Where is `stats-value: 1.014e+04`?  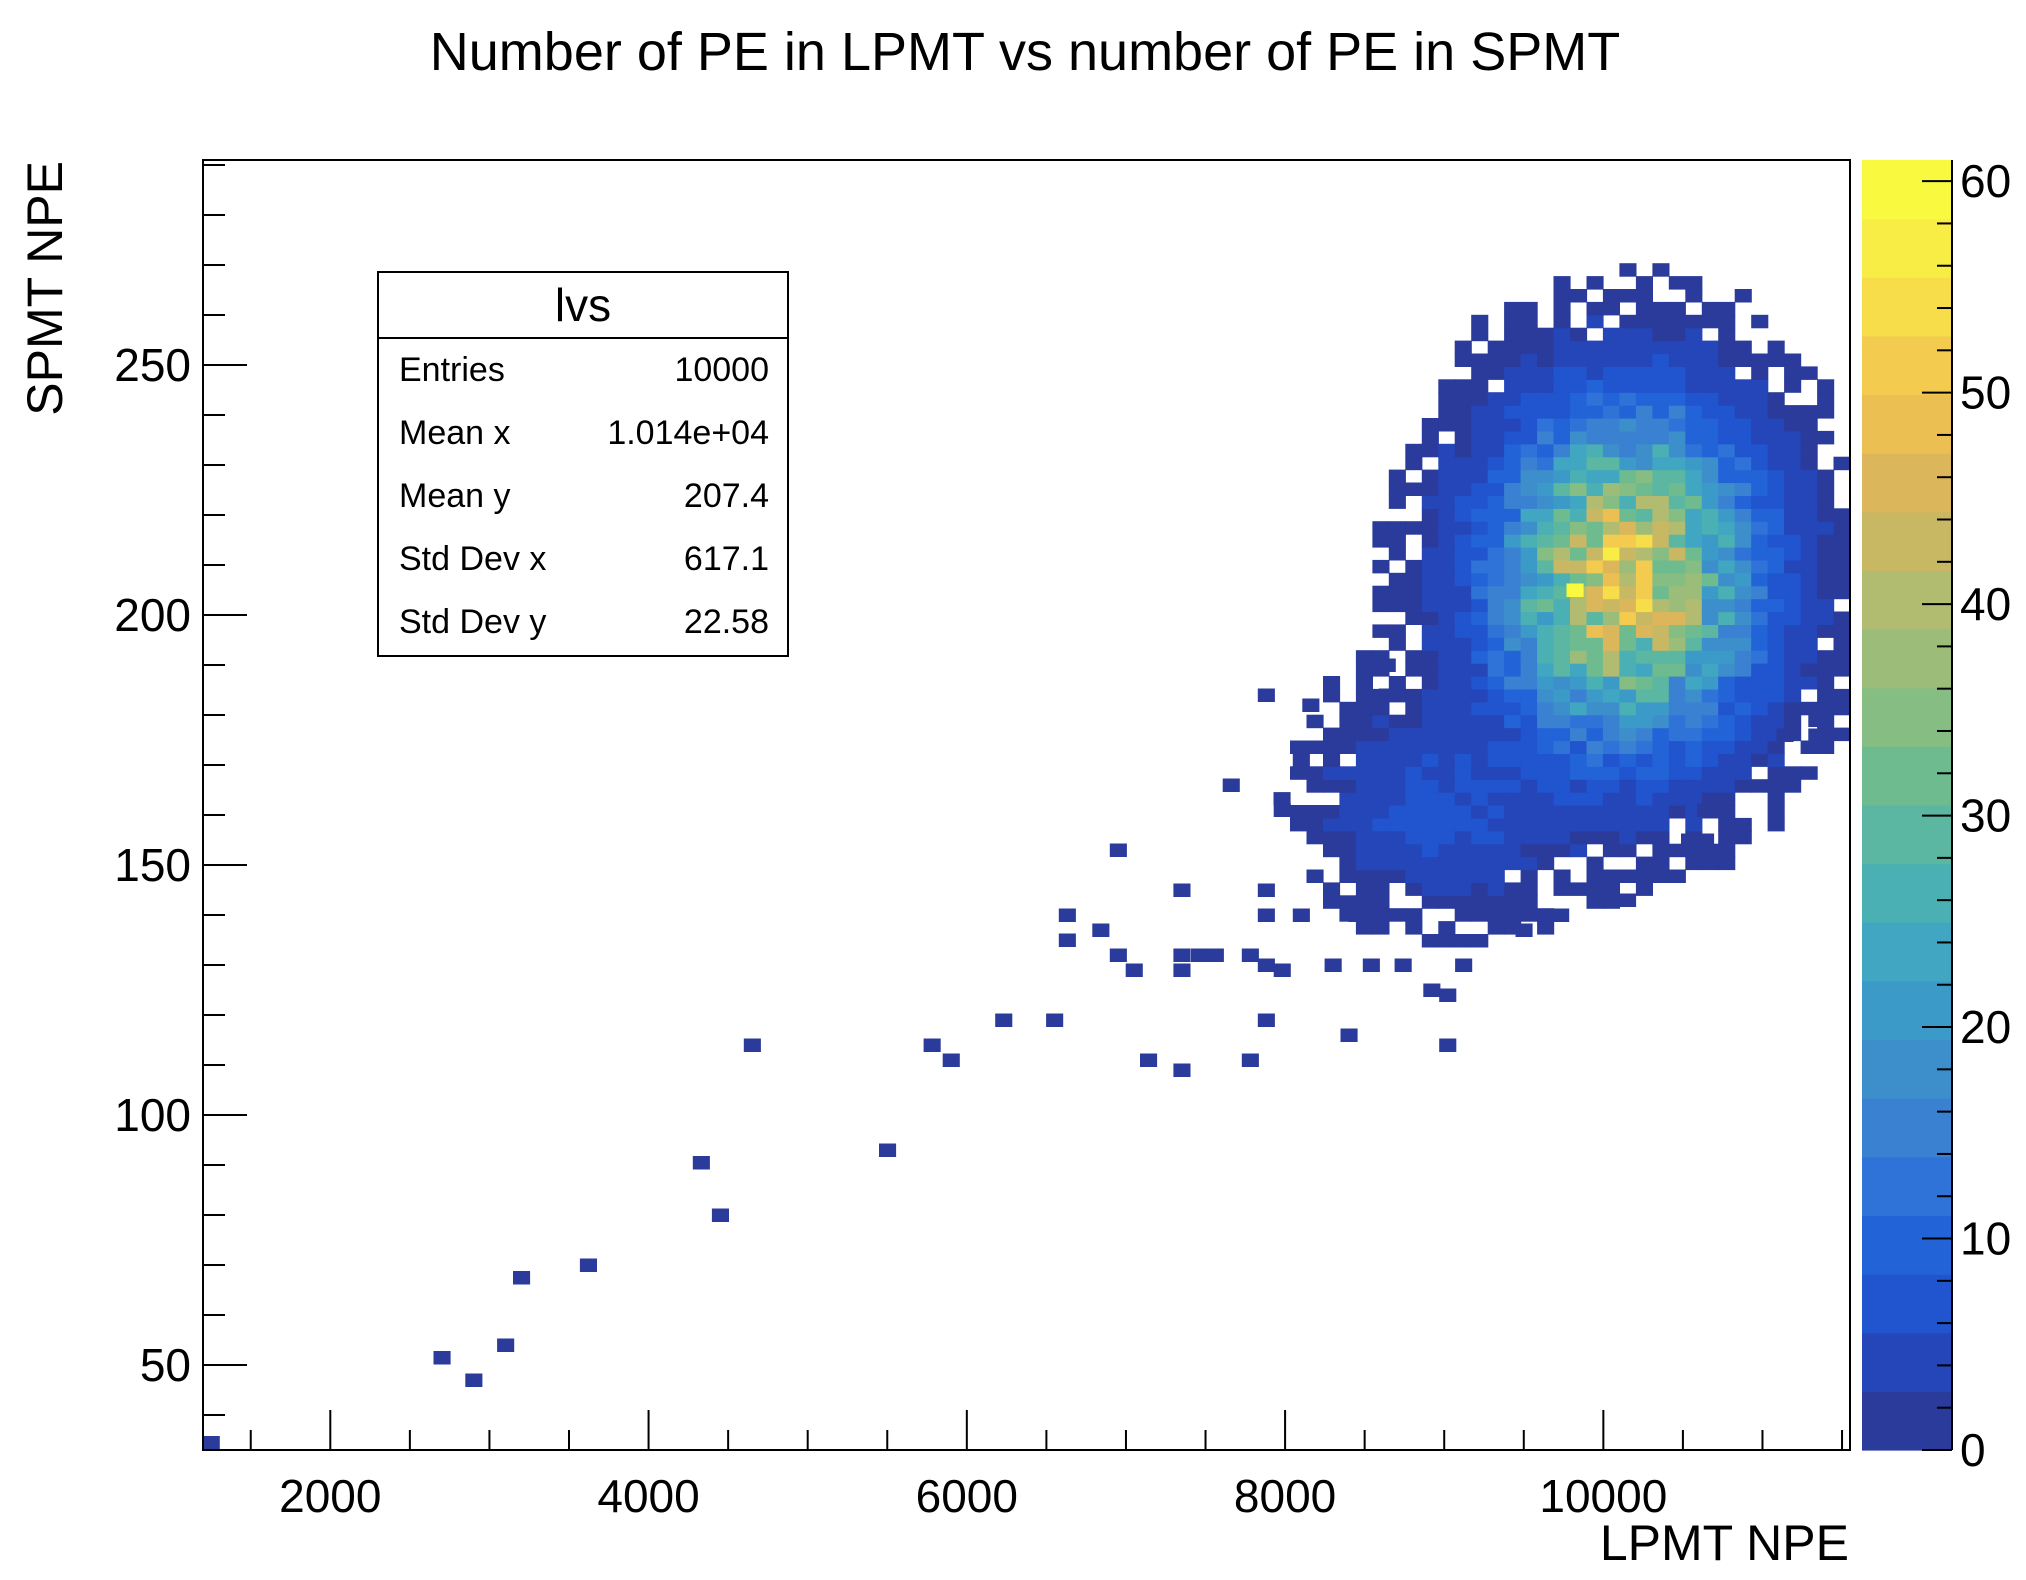 stats-value: 1.014e+04 is located at coordinates (688, 433).